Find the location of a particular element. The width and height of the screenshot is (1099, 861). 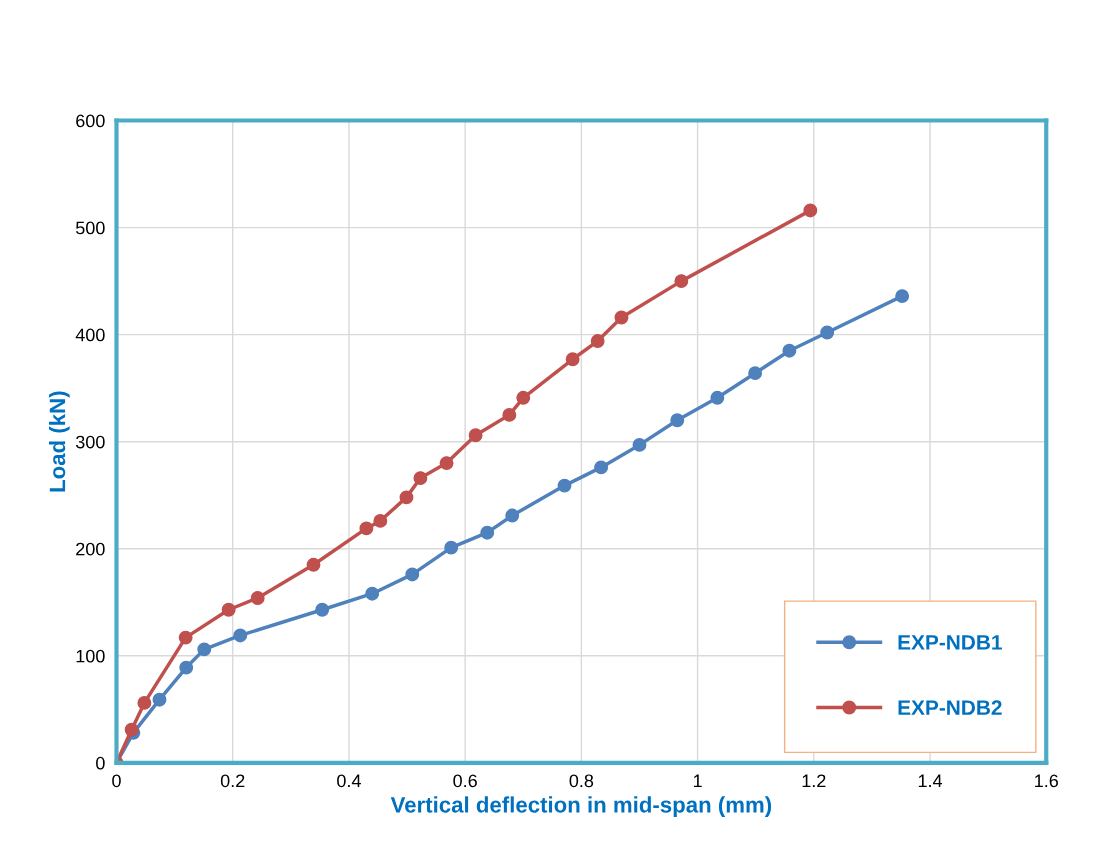

y-tick-label: 600 is located at coordinates (90, 121).